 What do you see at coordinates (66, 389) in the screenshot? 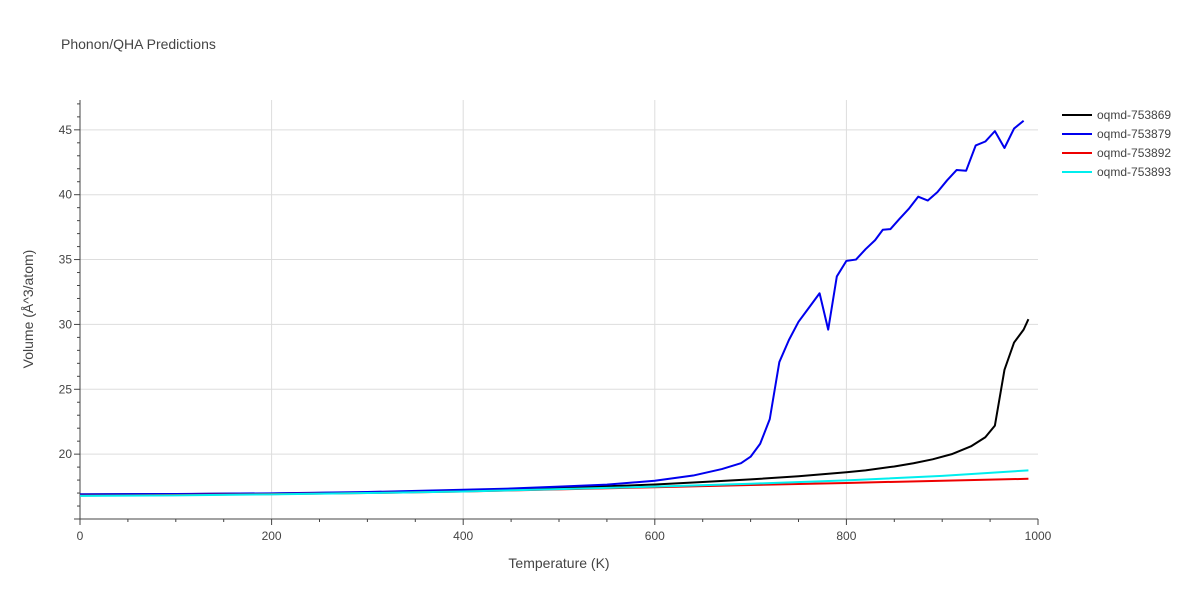
I see `y-tick-label-1: 25` at bounding box center [66, 389].